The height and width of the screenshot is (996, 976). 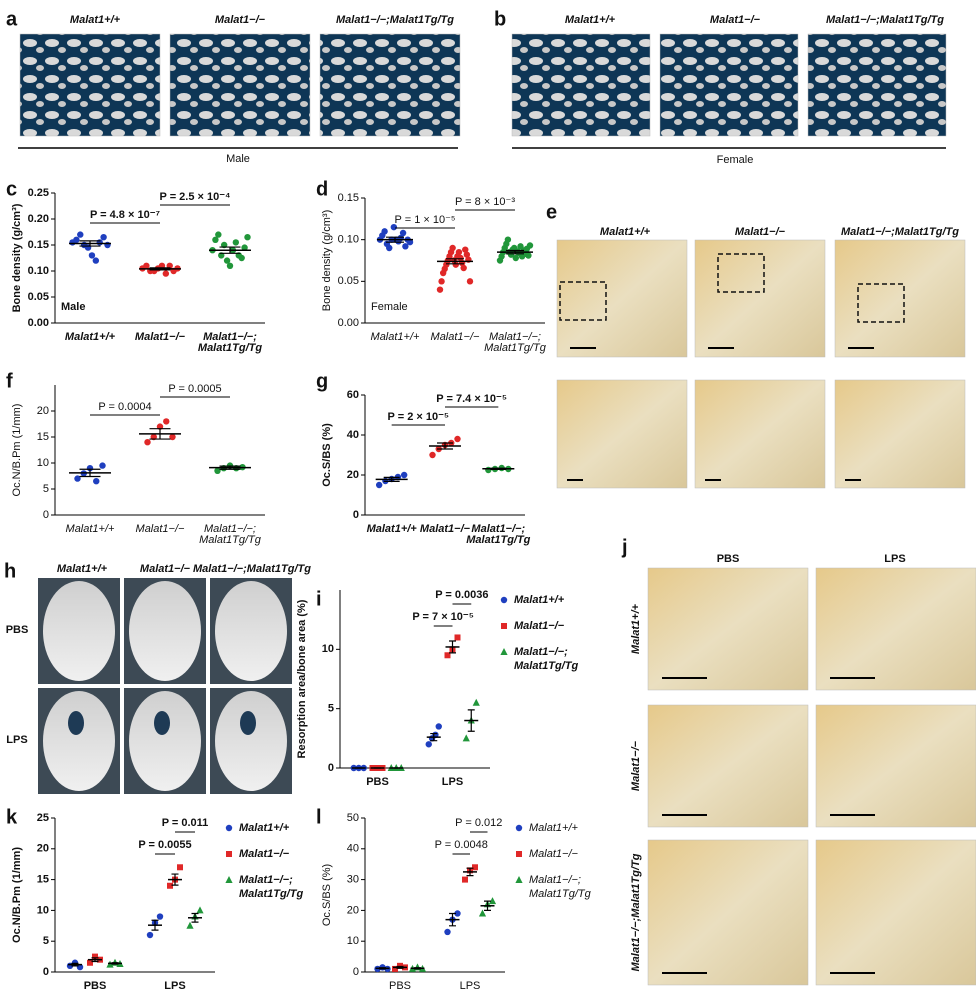 I want to click on row-label: LPS, so click(x=16, y=740).